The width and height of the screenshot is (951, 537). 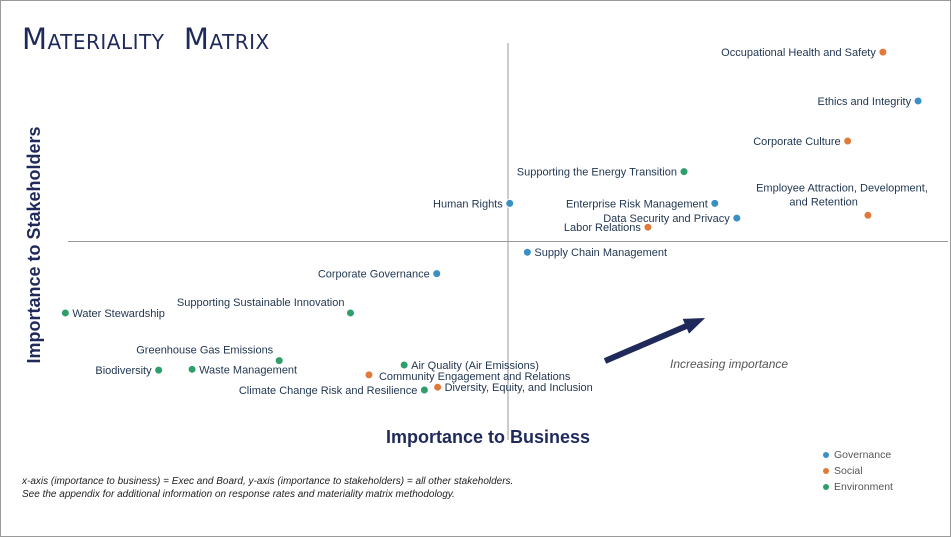 I want to click on point-supporting-the-energy-transition: Supporting the Energy Transition, so click(x=603, y=173).